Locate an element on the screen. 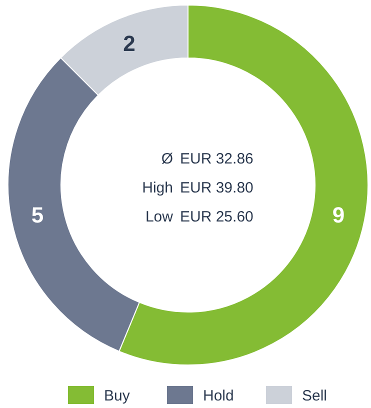 This screenshot has width=371, height=408. data-label: 2 is located at coordinates (129, 43).